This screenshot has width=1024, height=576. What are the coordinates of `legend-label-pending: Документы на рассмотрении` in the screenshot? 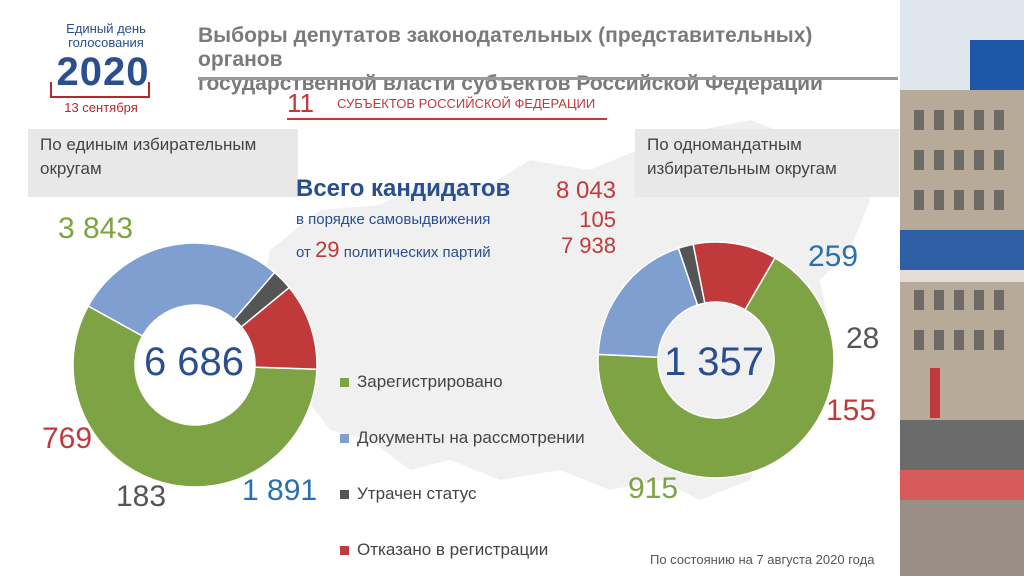 It's located at (471, 437).